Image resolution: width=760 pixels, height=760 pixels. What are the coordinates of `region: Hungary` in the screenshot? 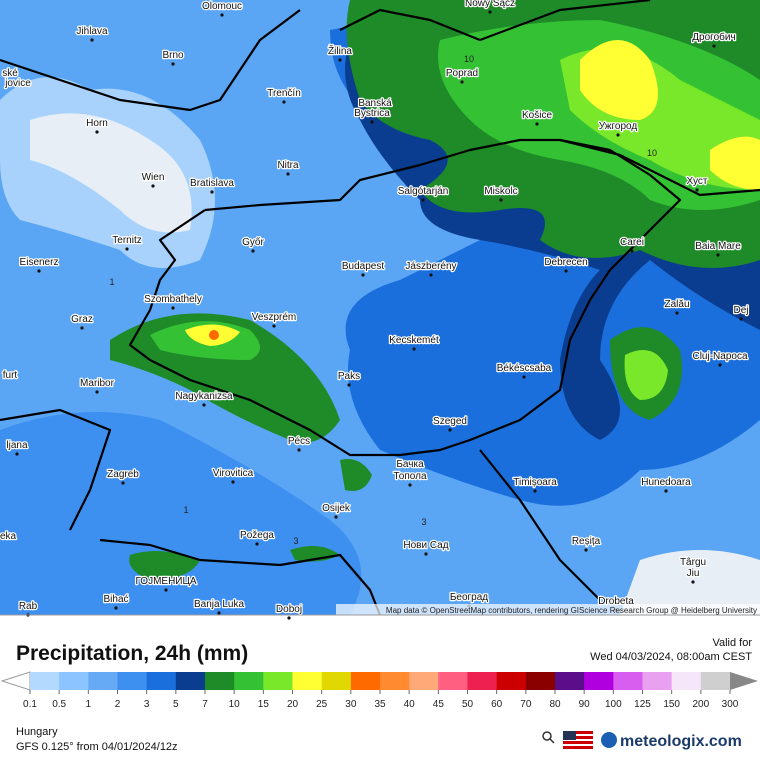 It's located at (37, 732).